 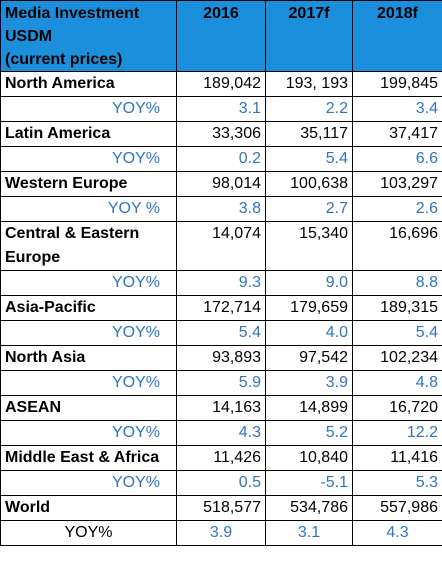 What do you see at coordinates (397, 109) in the screenshot?
I see `yoy-value: 3.4` at bounding box center [397, 109].